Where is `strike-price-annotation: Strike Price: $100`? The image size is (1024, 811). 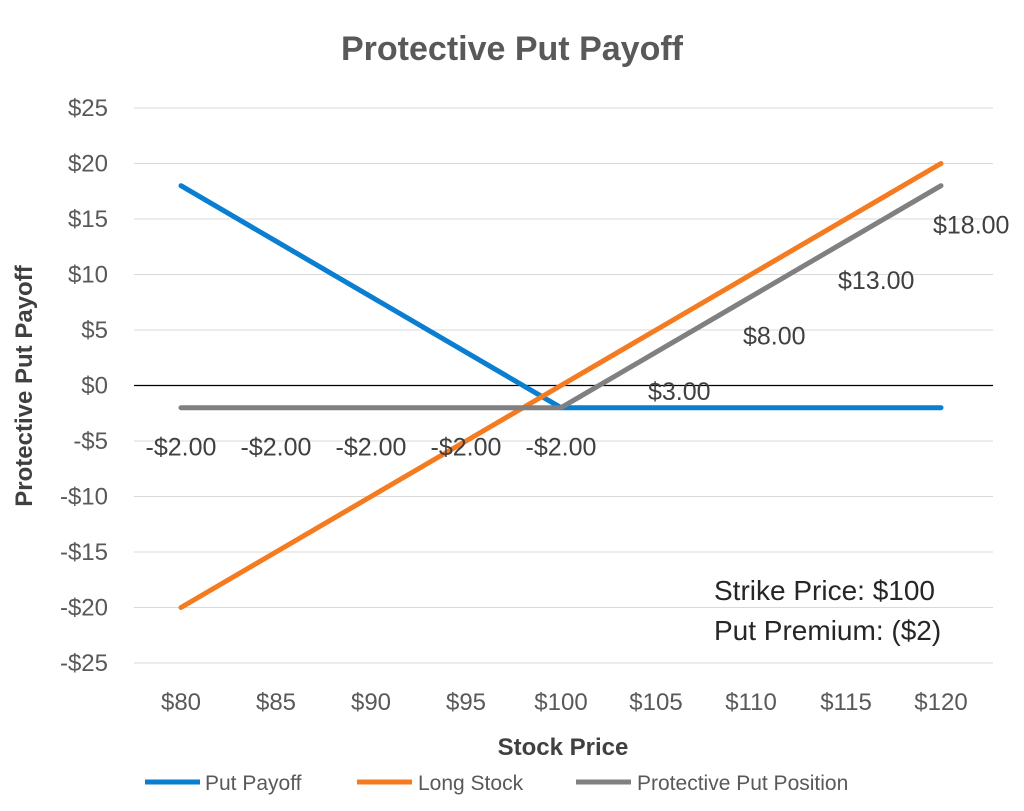
strike-price-annotation: Strike Price: $100 is located at coordinates (824, 590).